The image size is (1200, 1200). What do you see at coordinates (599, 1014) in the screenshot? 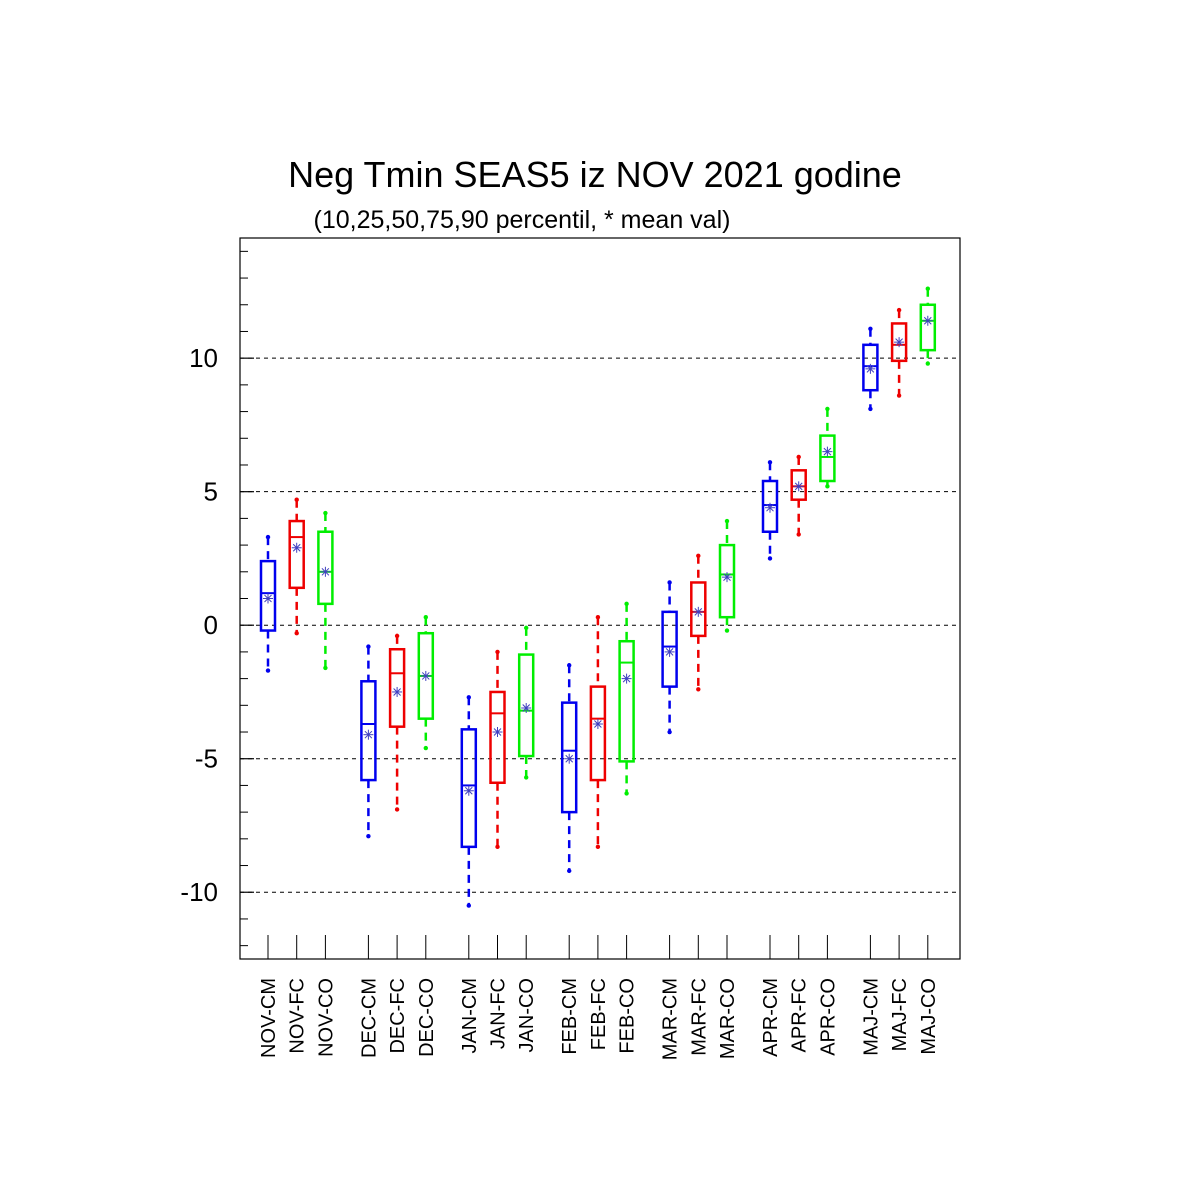
I see `x-tick-label: FEB-FC` at bounding box center [599, 1014].